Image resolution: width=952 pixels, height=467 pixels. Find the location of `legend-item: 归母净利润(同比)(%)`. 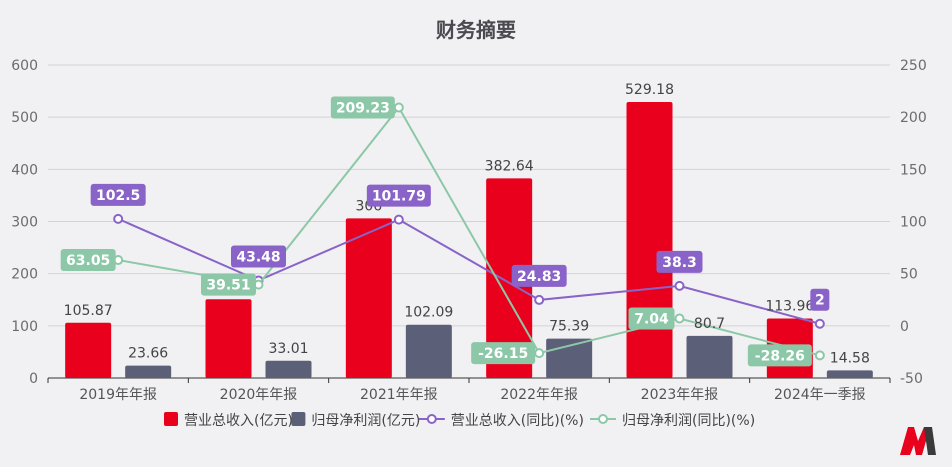

legend-item: 归母净利润(同比)(%) is located at coordinates (672, 420).